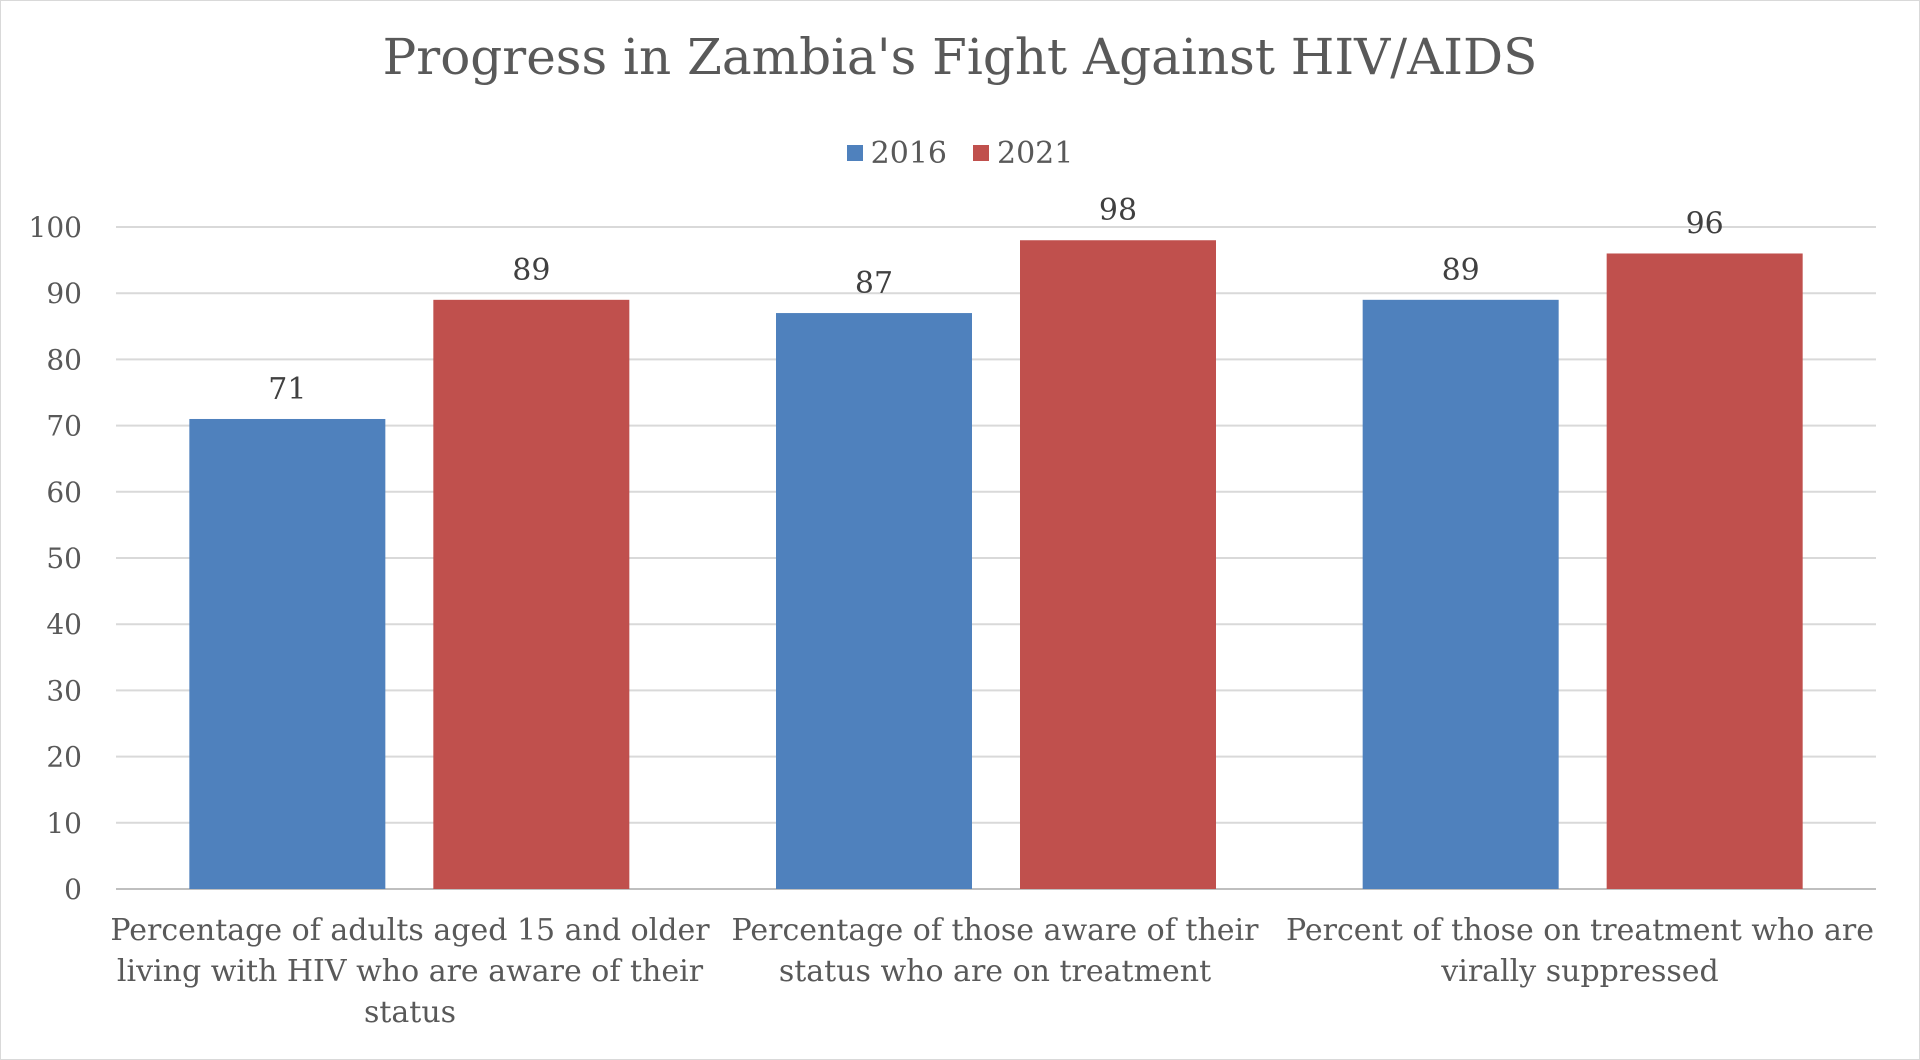  Describe the element at coordinates (287, 389) in the screenshot. I see `data-label-2016-cat-1: 71` at that location.